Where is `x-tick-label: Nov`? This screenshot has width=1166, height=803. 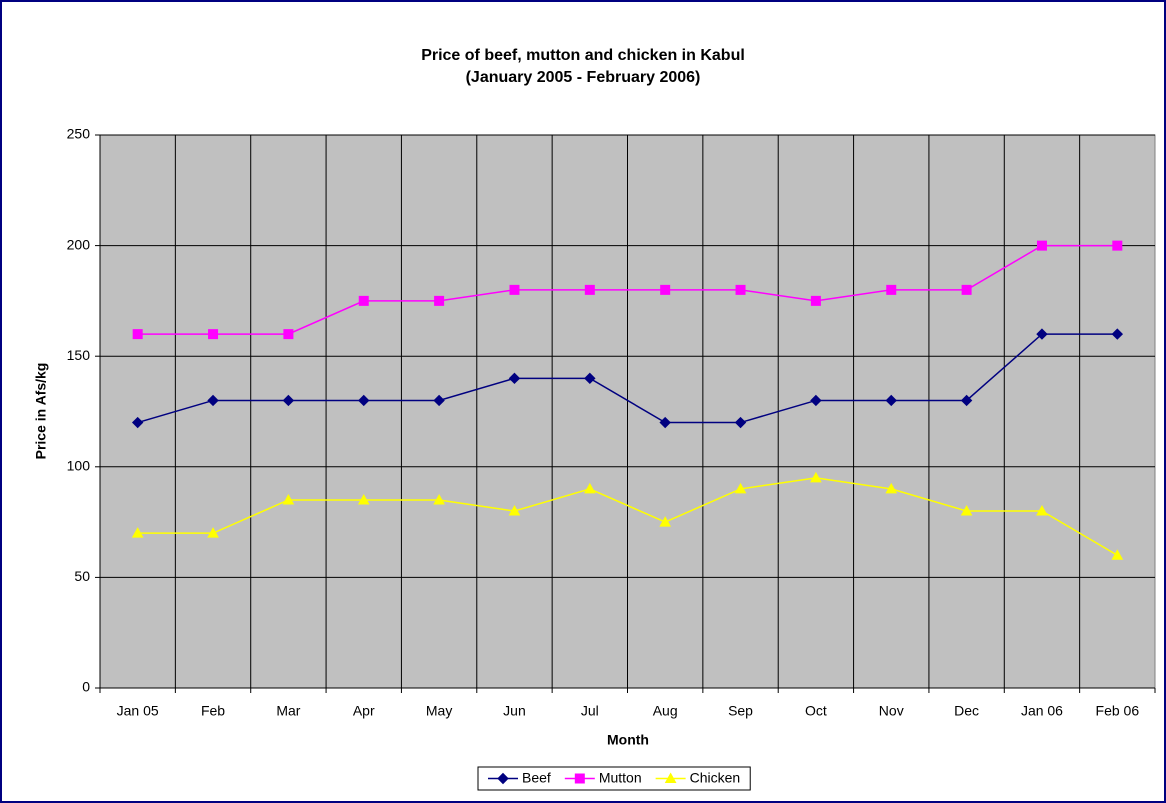 x-tick-label: Nov is located at coordinates (891, 711).